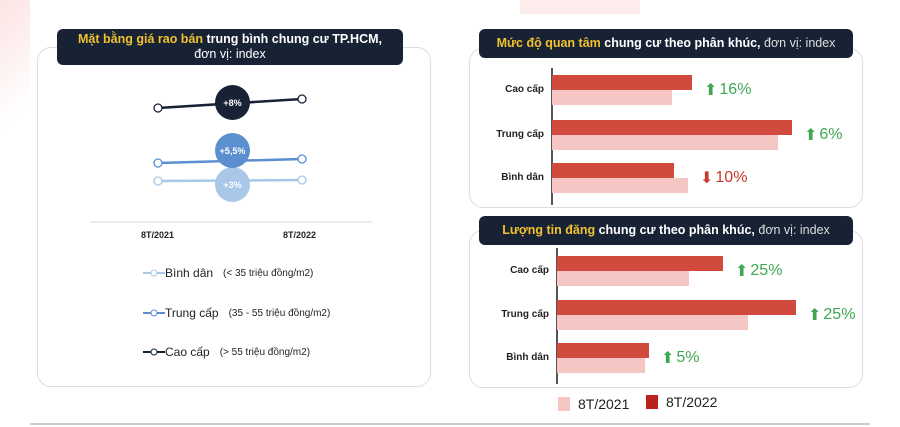  I want to click on title-highlight: Mặt bằng giá rao bán, so click(141, 39).